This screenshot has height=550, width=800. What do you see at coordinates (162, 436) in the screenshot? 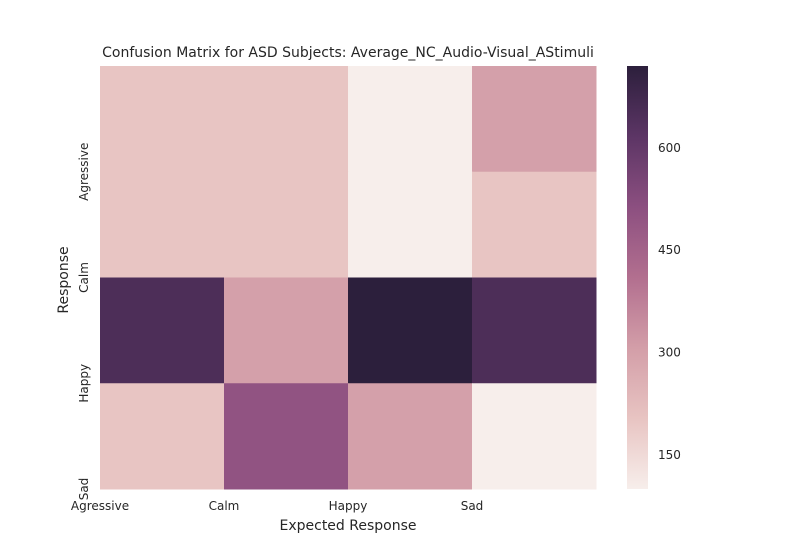
I see `heatmap-cell-r3-c0` at bounding box center [162, 436].